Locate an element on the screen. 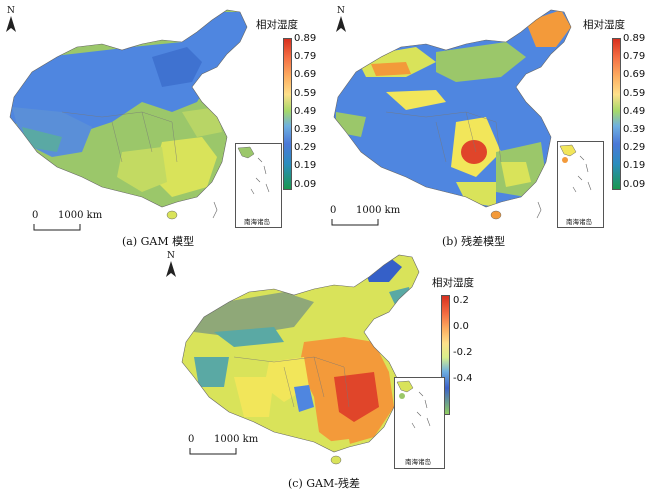 The height and width of the screenshot is (491, 650). inset-map-a is located at coordinates (253, 170).